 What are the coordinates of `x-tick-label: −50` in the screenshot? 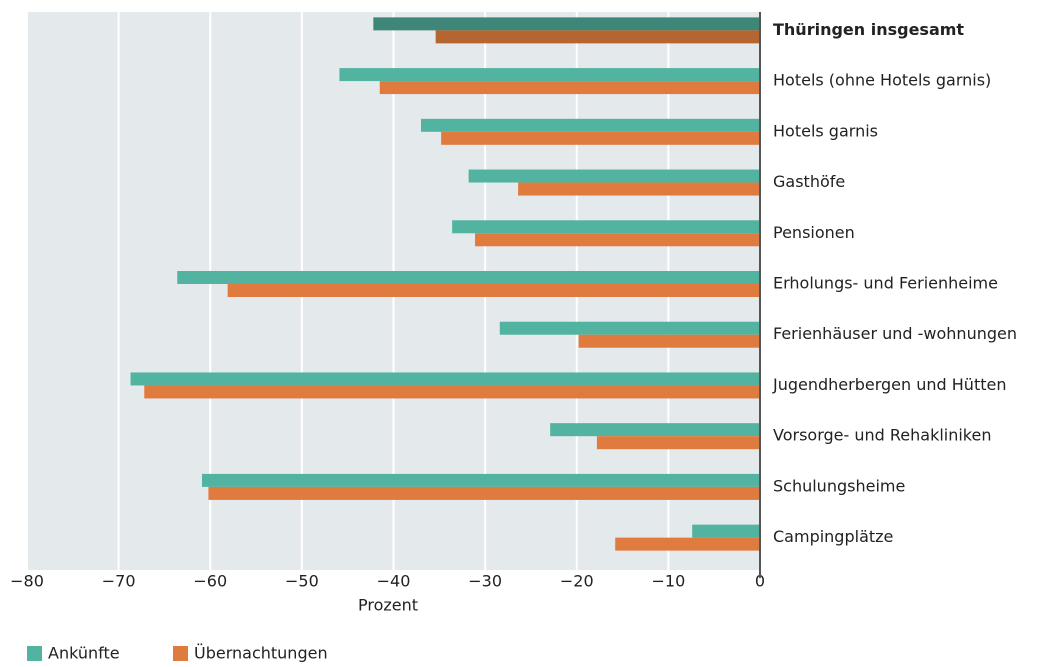 It's located at (302, 581).